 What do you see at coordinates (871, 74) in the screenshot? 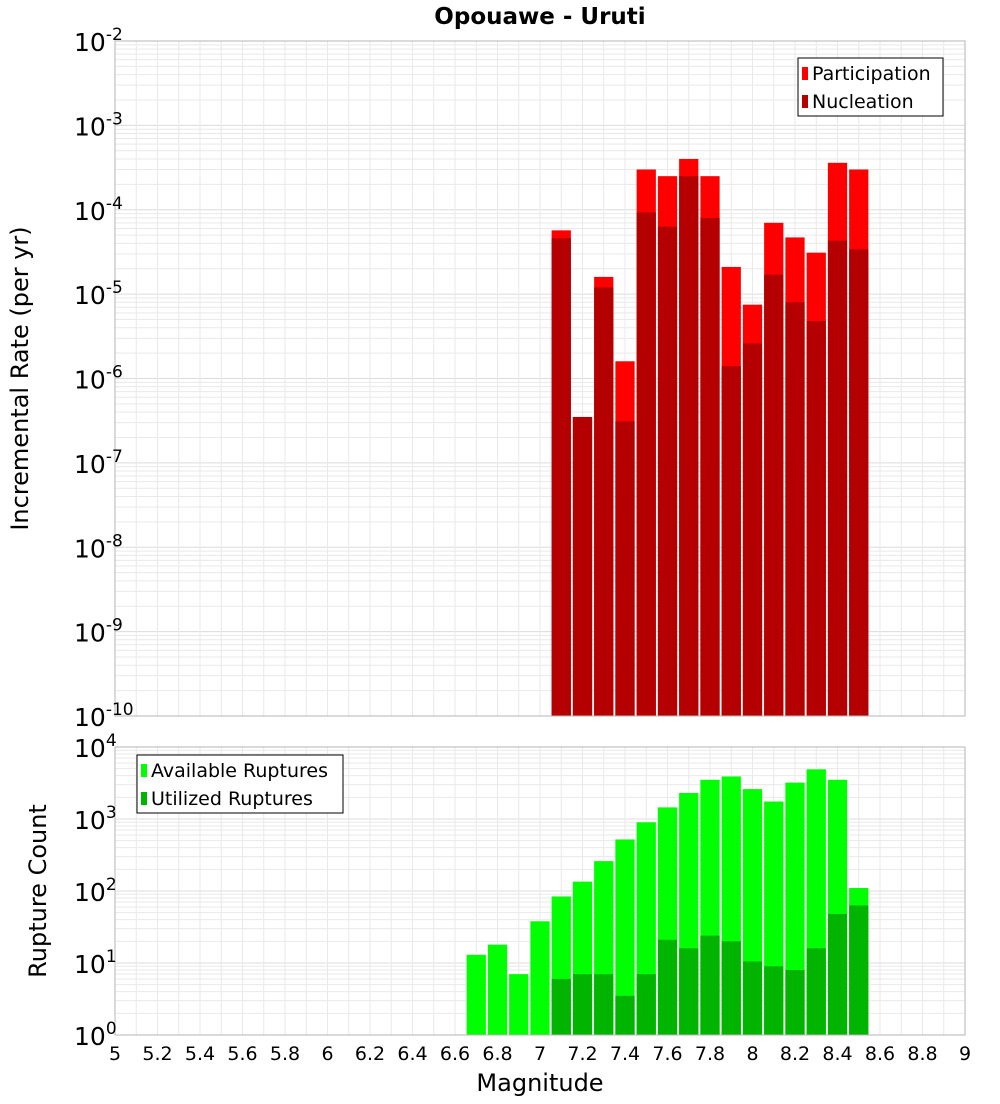
I see `legend-label: Participation` at bounding box center [871, 74].